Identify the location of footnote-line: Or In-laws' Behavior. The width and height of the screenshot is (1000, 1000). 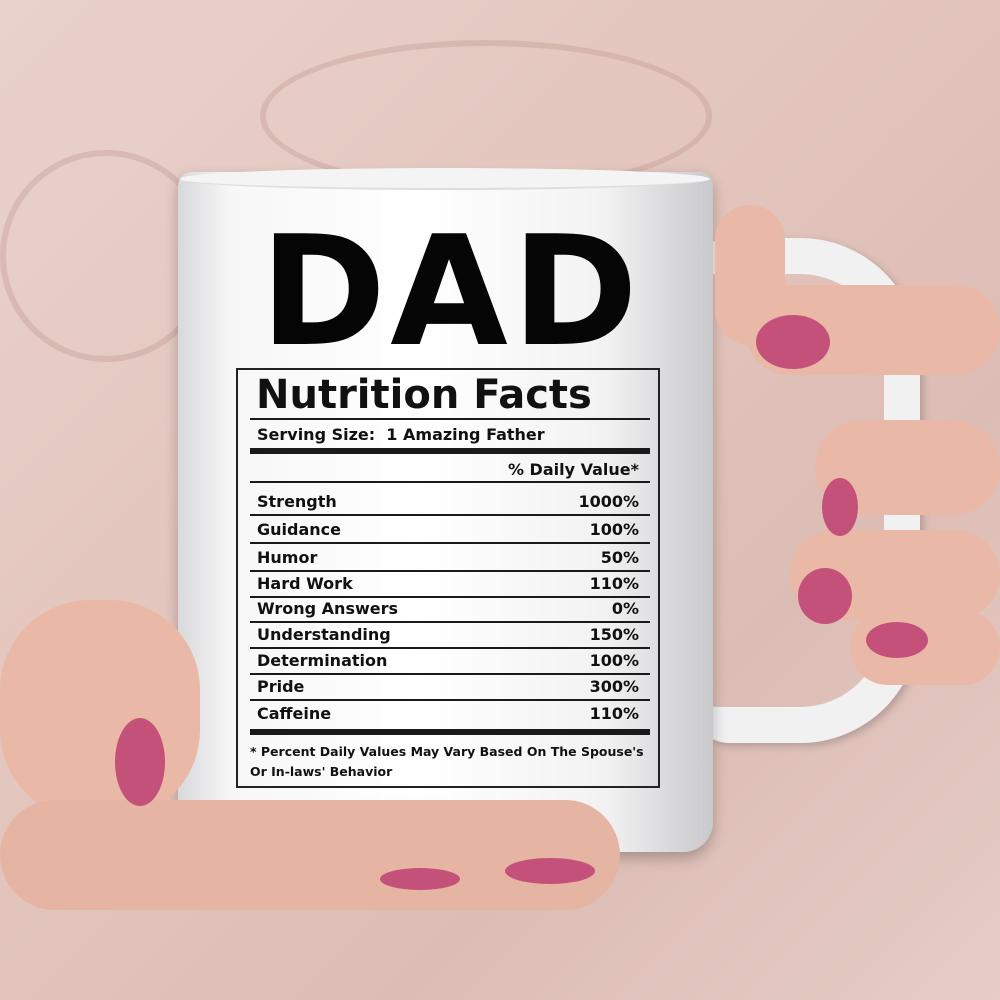
(321, 771).